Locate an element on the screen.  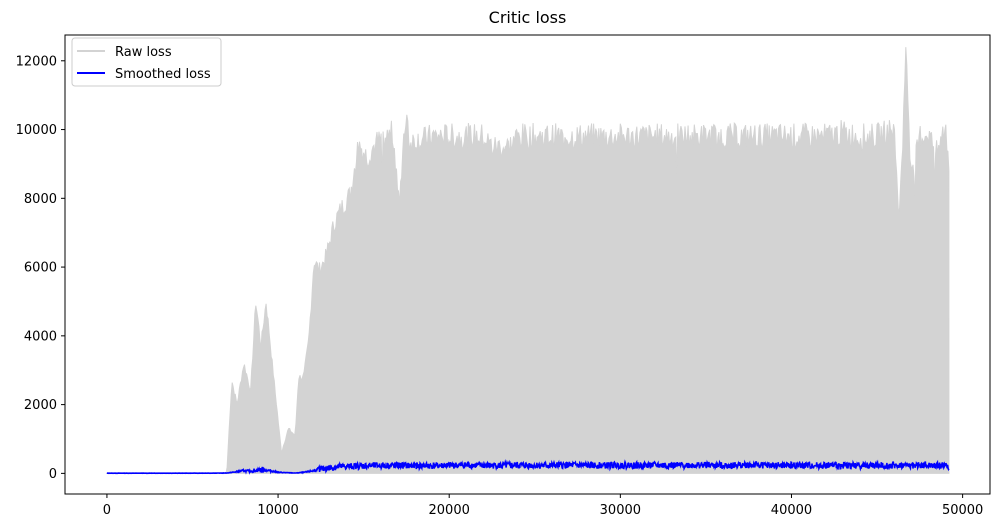
legend-raw-loss-label: Raw loss is located at coordinates (143, 52).